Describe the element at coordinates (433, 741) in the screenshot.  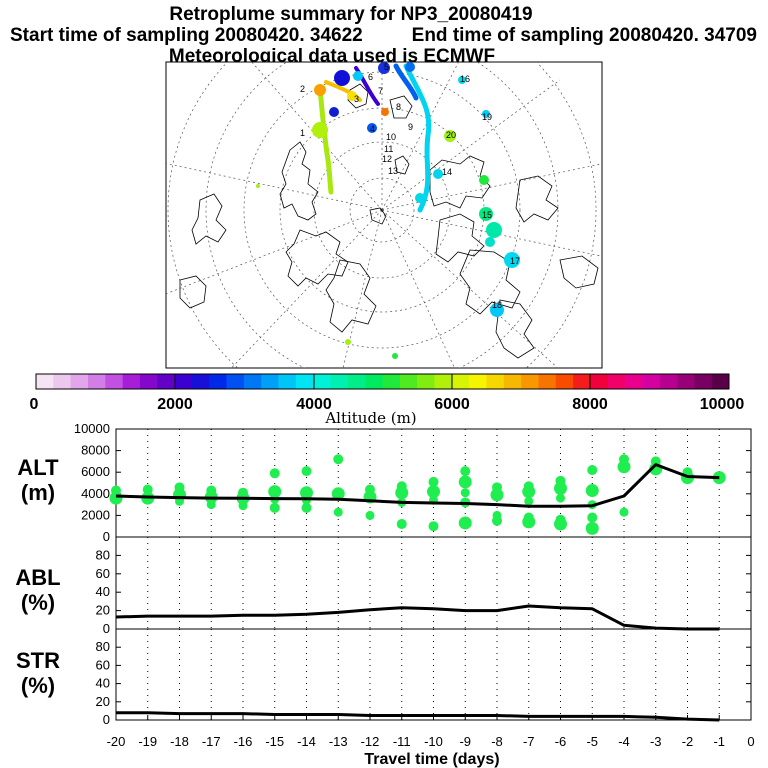
I see `x-tick-label: -10` at that location.